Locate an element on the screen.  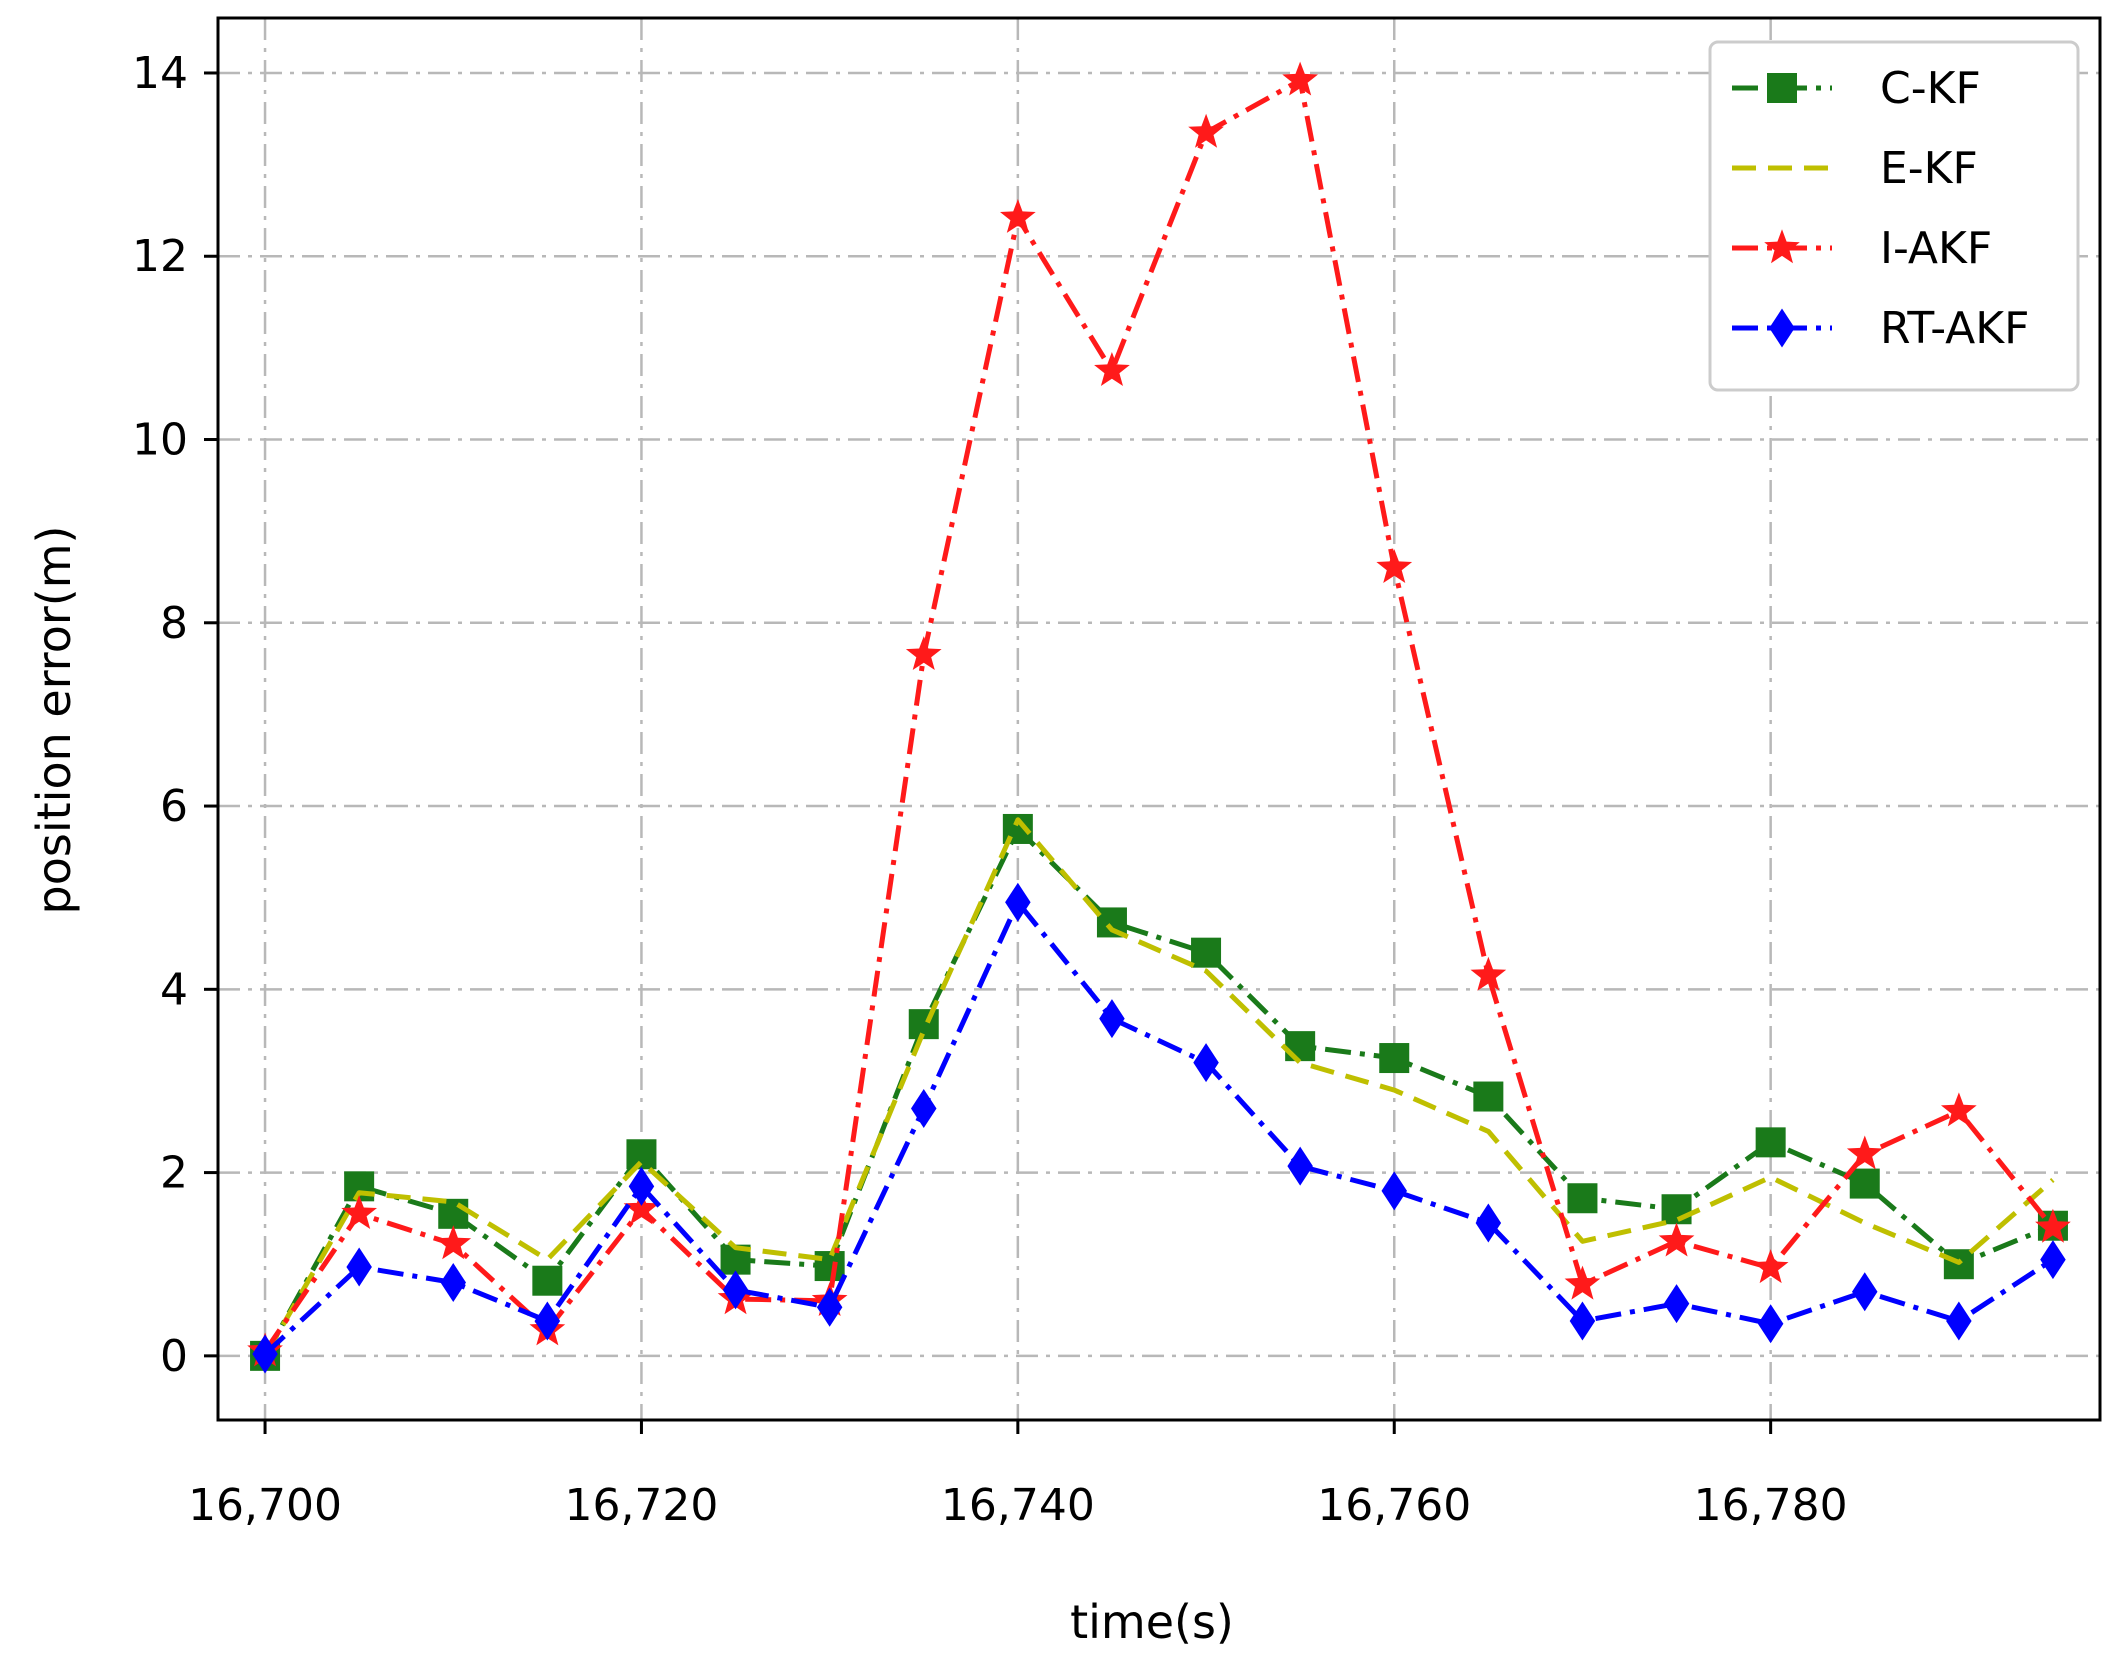
y-tick-label-5: 10 is located at coordinates (160, 440).